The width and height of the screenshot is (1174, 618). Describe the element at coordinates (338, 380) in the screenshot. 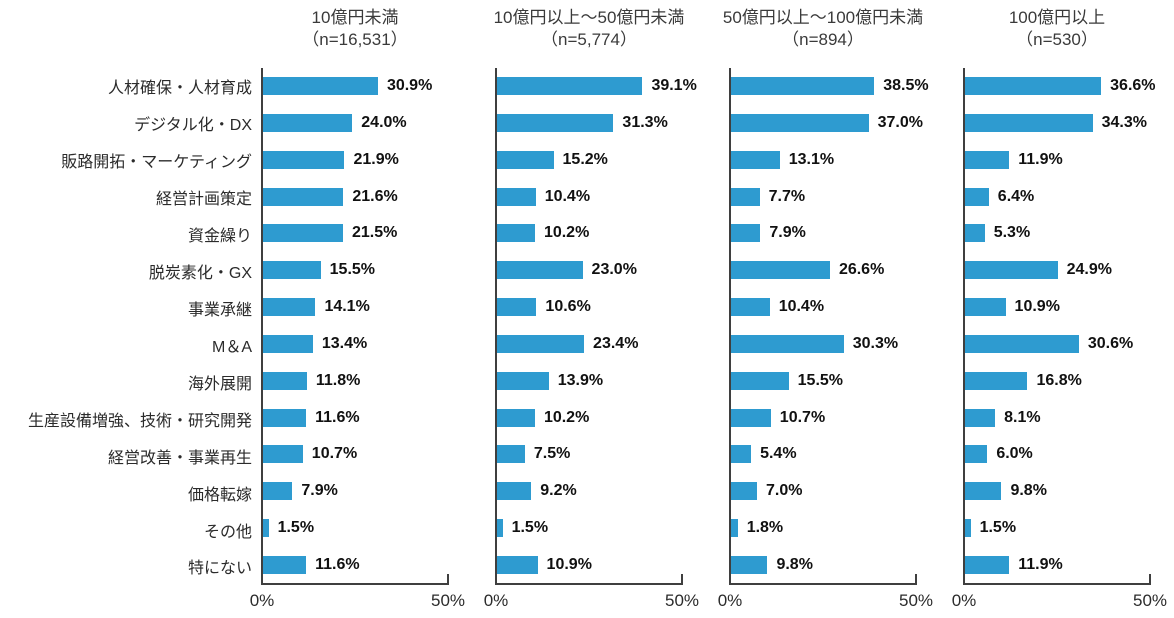

I see `value-label: 11.8%` at that location.